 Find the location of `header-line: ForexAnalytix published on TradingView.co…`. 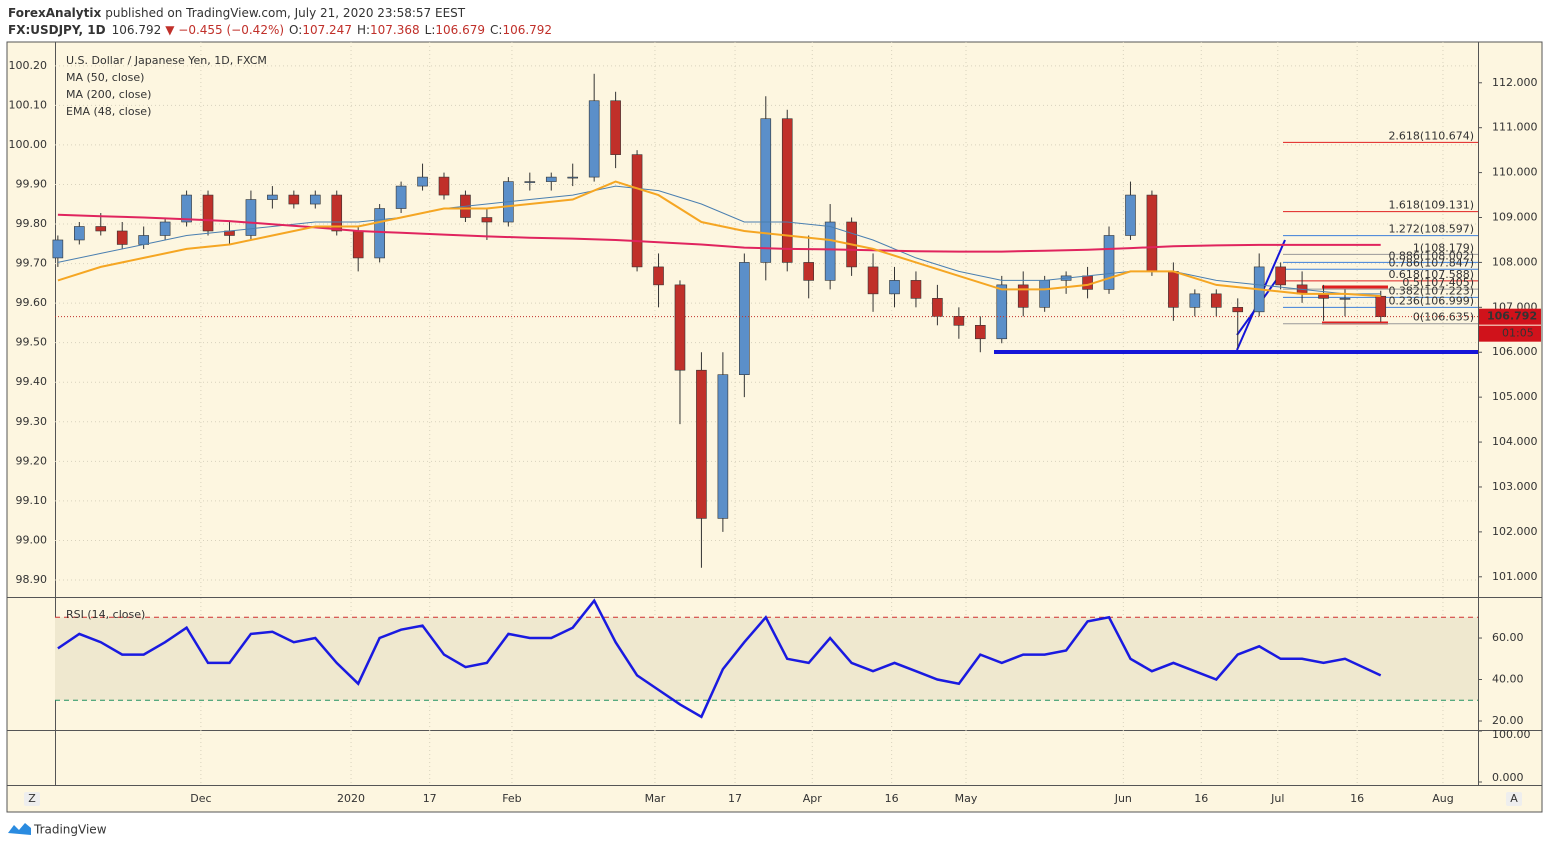

header-line: ForexAnalytix published on TradingView.co… is located at coordinates (237, 13).